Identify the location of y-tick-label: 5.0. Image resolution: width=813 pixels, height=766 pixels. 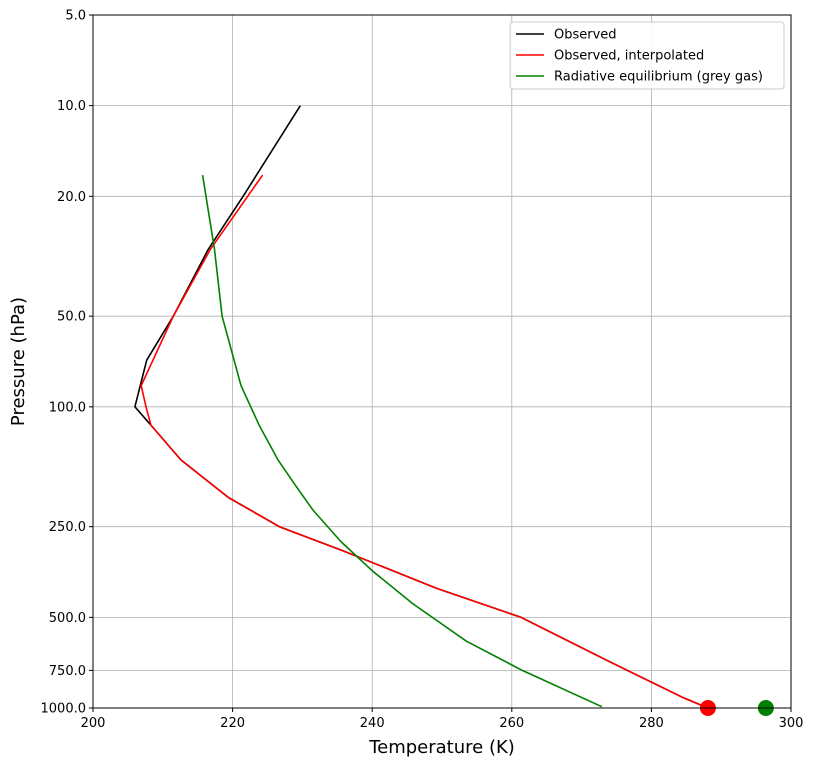
(75, 16).